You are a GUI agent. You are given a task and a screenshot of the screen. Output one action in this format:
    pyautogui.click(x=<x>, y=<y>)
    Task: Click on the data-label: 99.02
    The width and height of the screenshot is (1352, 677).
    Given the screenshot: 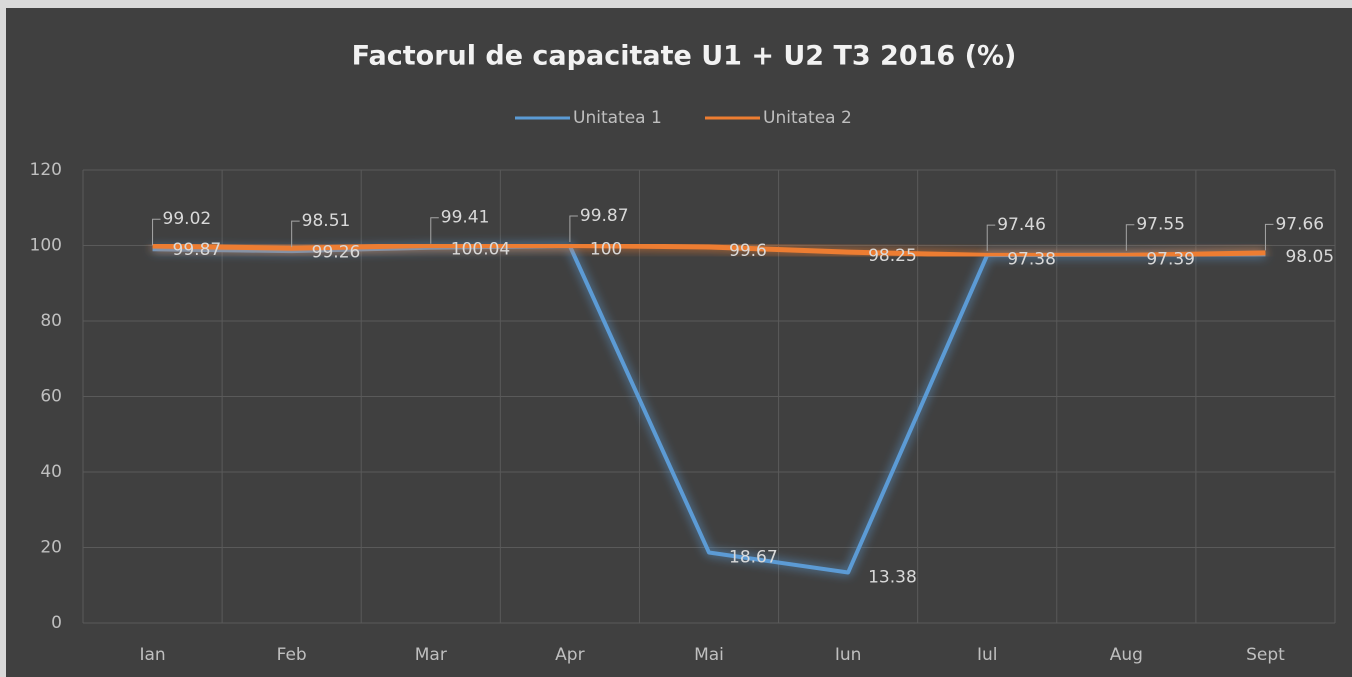 What is the action you would take?
    pyautogui.click(x=187, y=219)
    